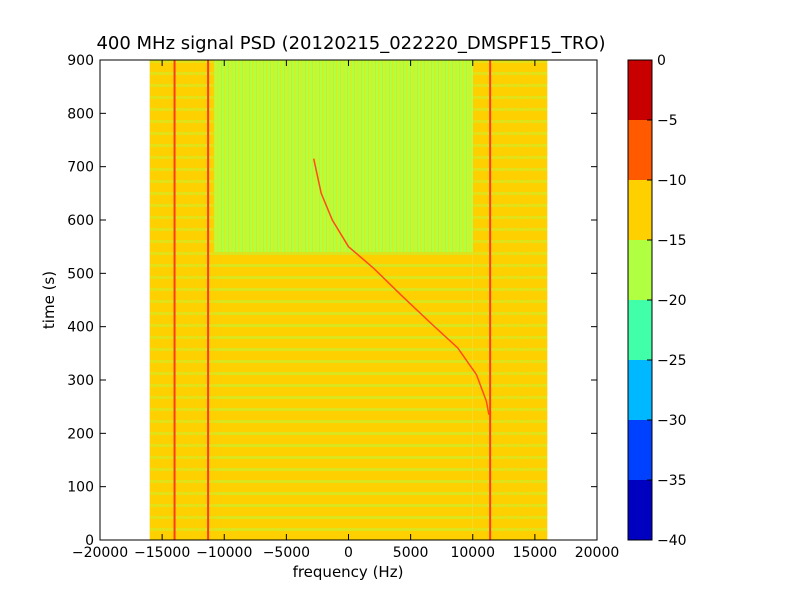  I want to click on y-tick-label: 800, so click(80, 114).